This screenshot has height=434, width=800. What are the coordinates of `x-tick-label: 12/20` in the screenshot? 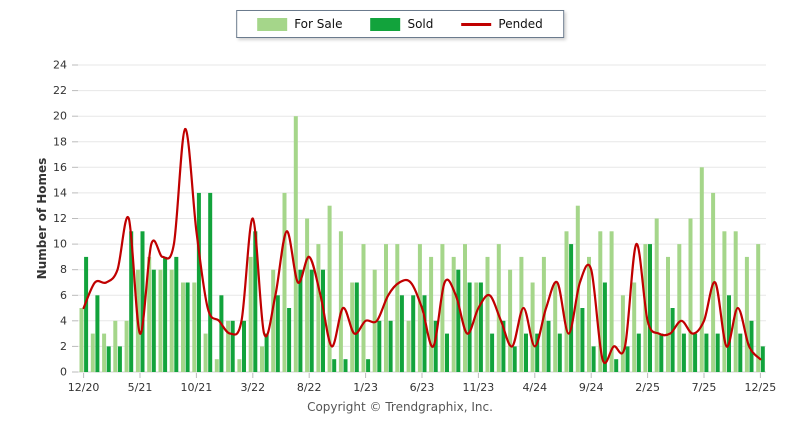 It's located at (84, 387).